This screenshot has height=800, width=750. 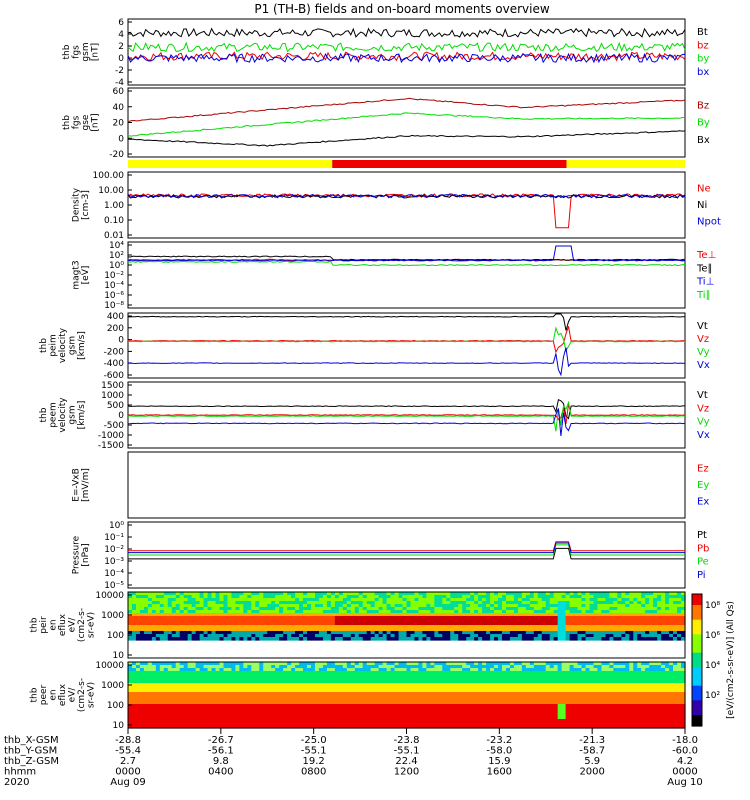 I want to click on y-label-line: [mV/m], so click(x=86, y=485).